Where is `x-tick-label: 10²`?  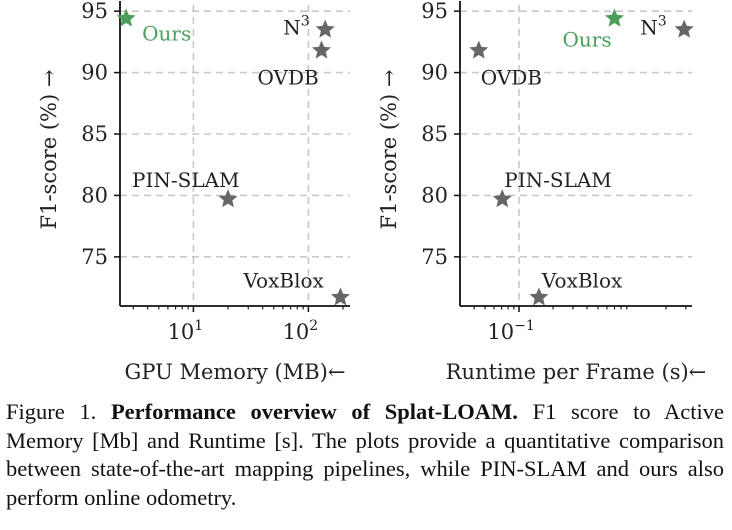 x-tick-label: 10² is located at coordinates (301, 331).